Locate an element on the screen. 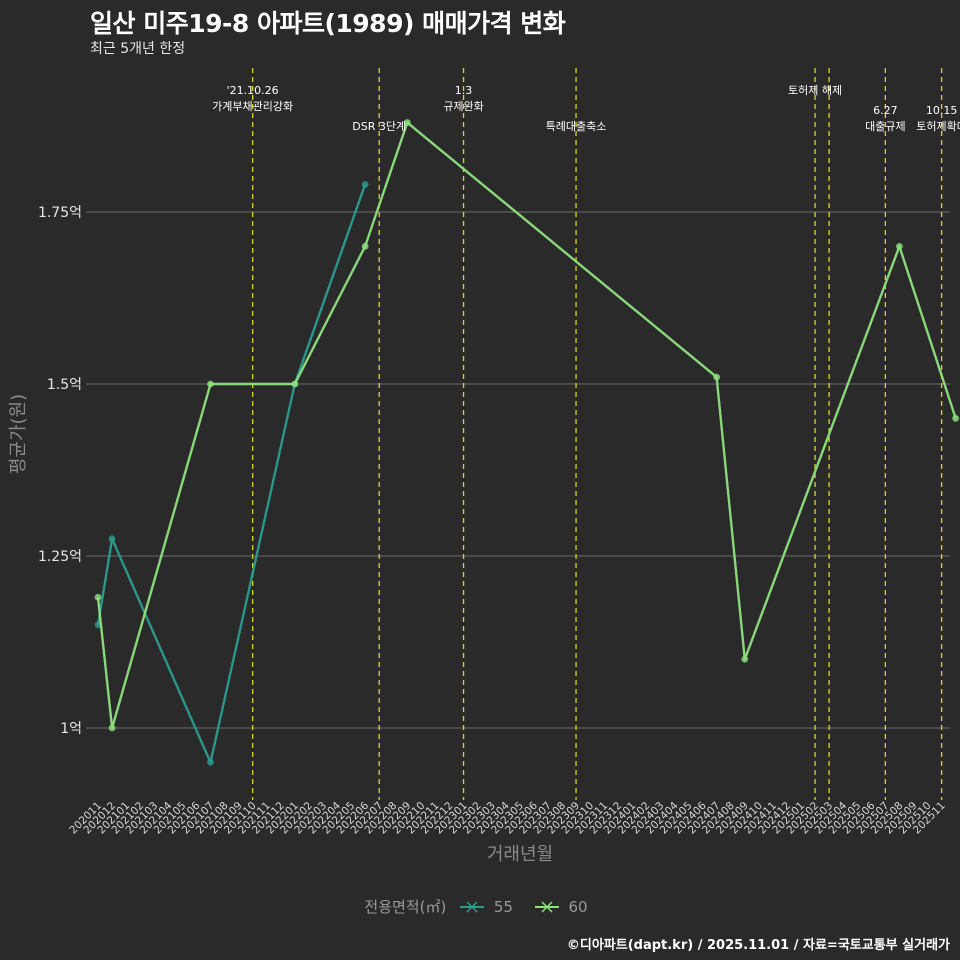 Image resolution: width=960 pixels, height=960 pixels. legend-label-60: 60 is located at coordinates (578, 906).